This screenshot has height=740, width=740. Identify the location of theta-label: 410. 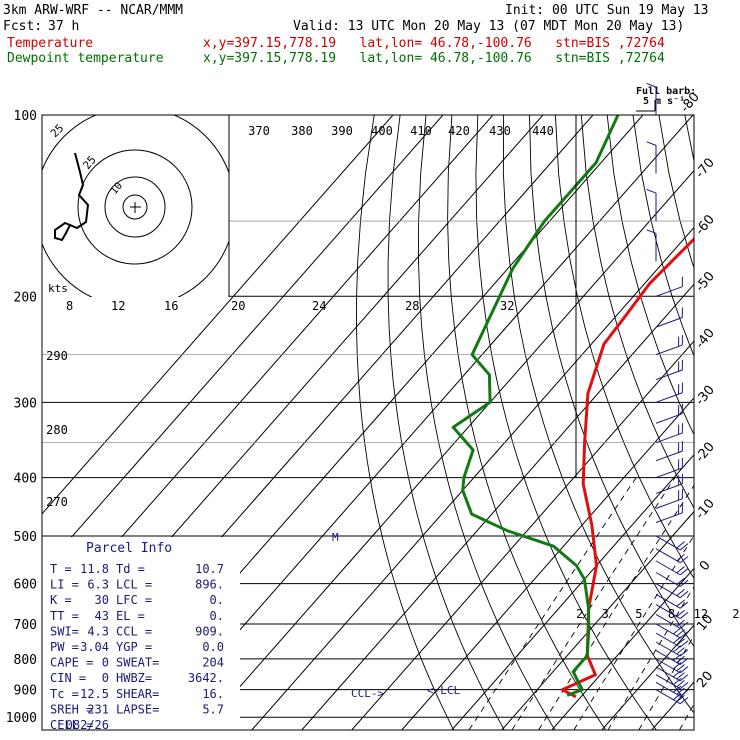
(421, 131).